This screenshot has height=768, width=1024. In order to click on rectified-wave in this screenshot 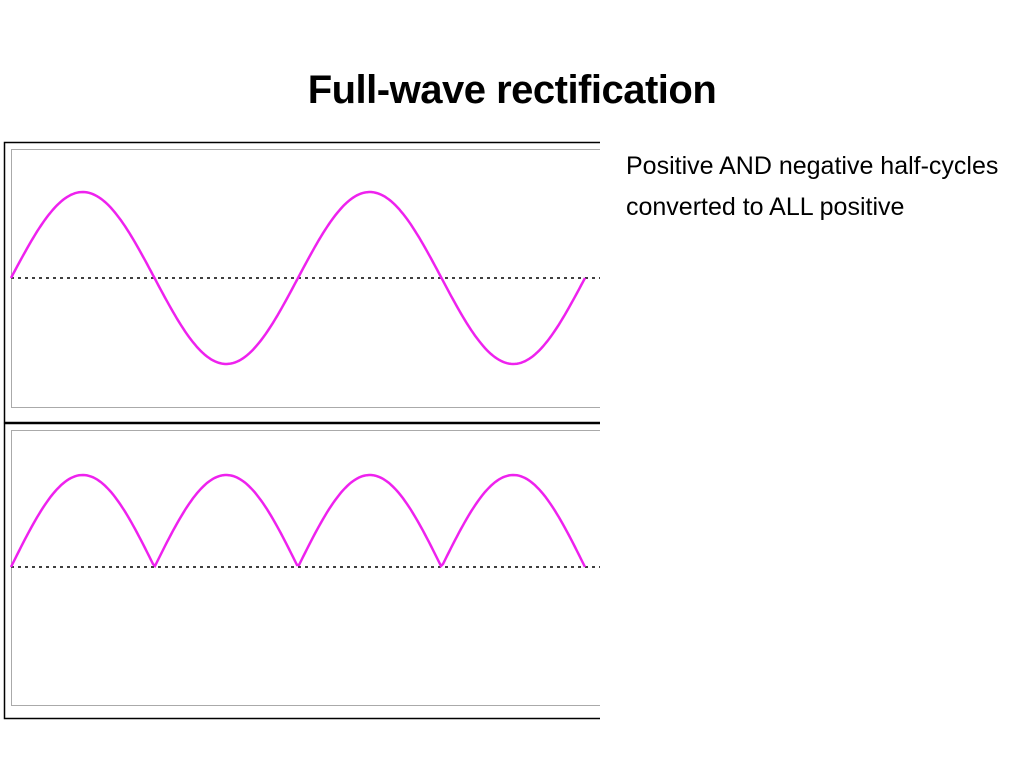, I will do `click(298, 521)`.